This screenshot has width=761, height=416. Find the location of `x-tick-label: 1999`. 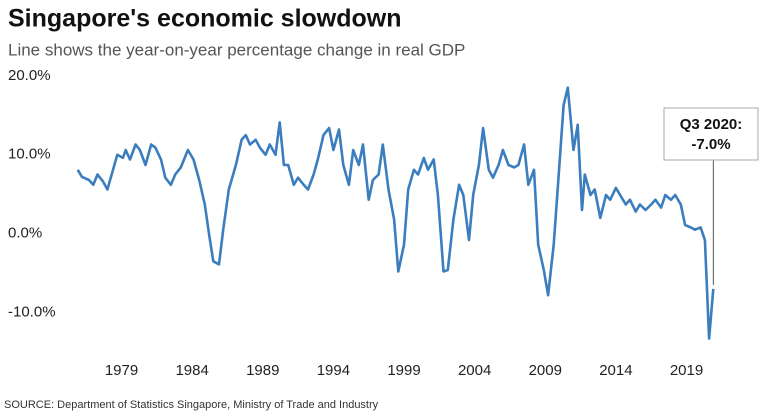

x-tick-label: 1999 is located at coordinates (403, 370).